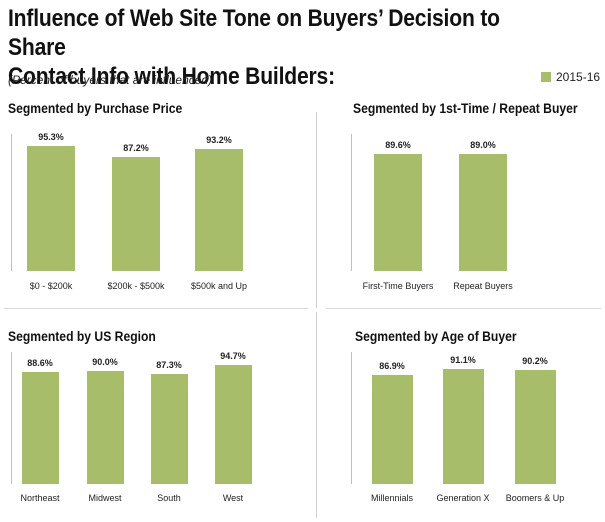 This screenshot has height=522, width=605. I want to click on category-label-2-1: First-Time Buyers, so click(398, 286).